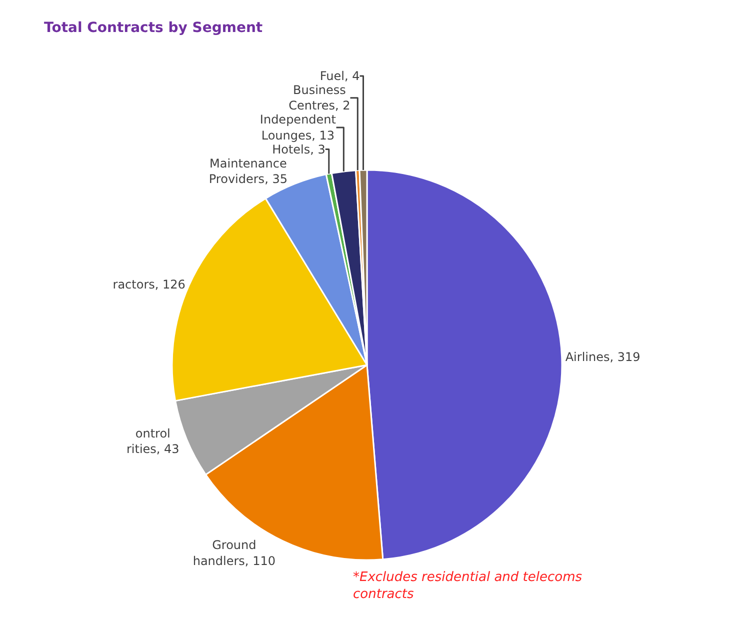  What do you see at coordinates (149, 284) in the screenshot?
I see `slice-label: ractors, 126` at bounding box center [149, 284].